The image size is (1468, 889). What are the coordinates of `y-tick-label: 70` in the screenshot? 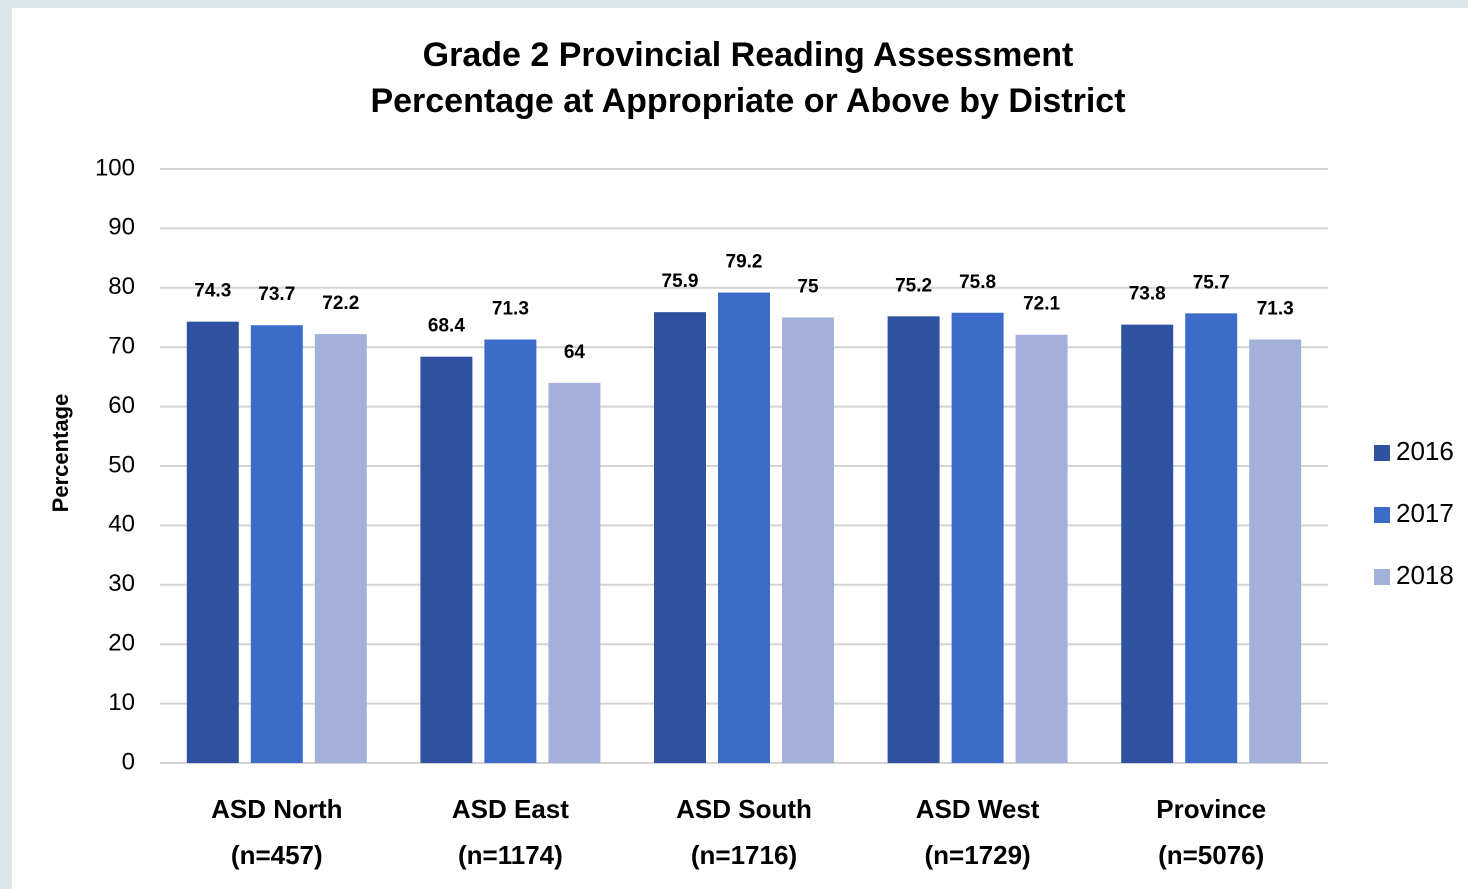 It's located at (121, 346).